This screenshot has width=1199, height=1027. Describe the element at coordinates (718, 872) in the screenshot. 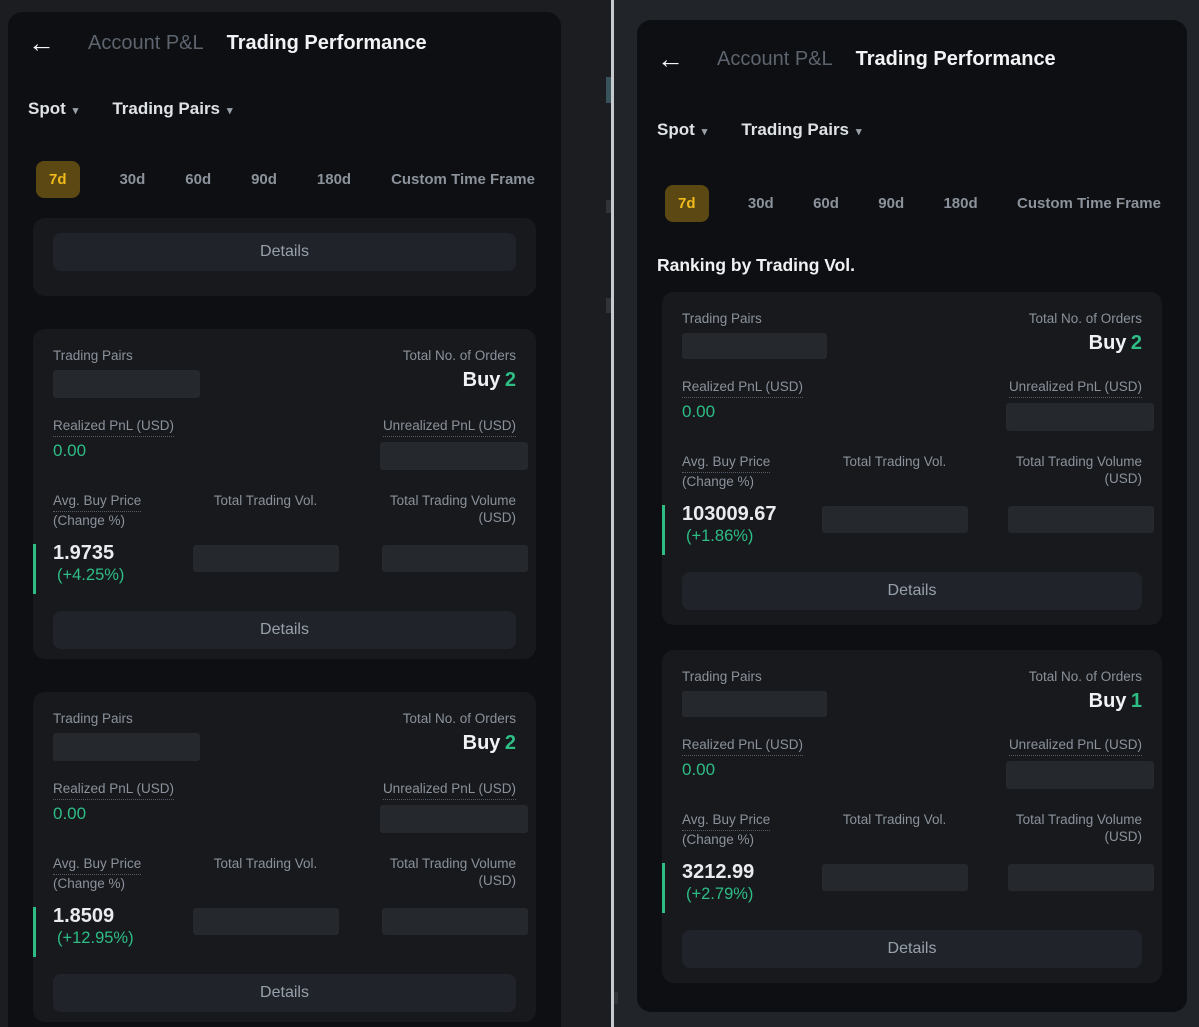

I see `avg-buy-price-value: 3212.99` at that location.